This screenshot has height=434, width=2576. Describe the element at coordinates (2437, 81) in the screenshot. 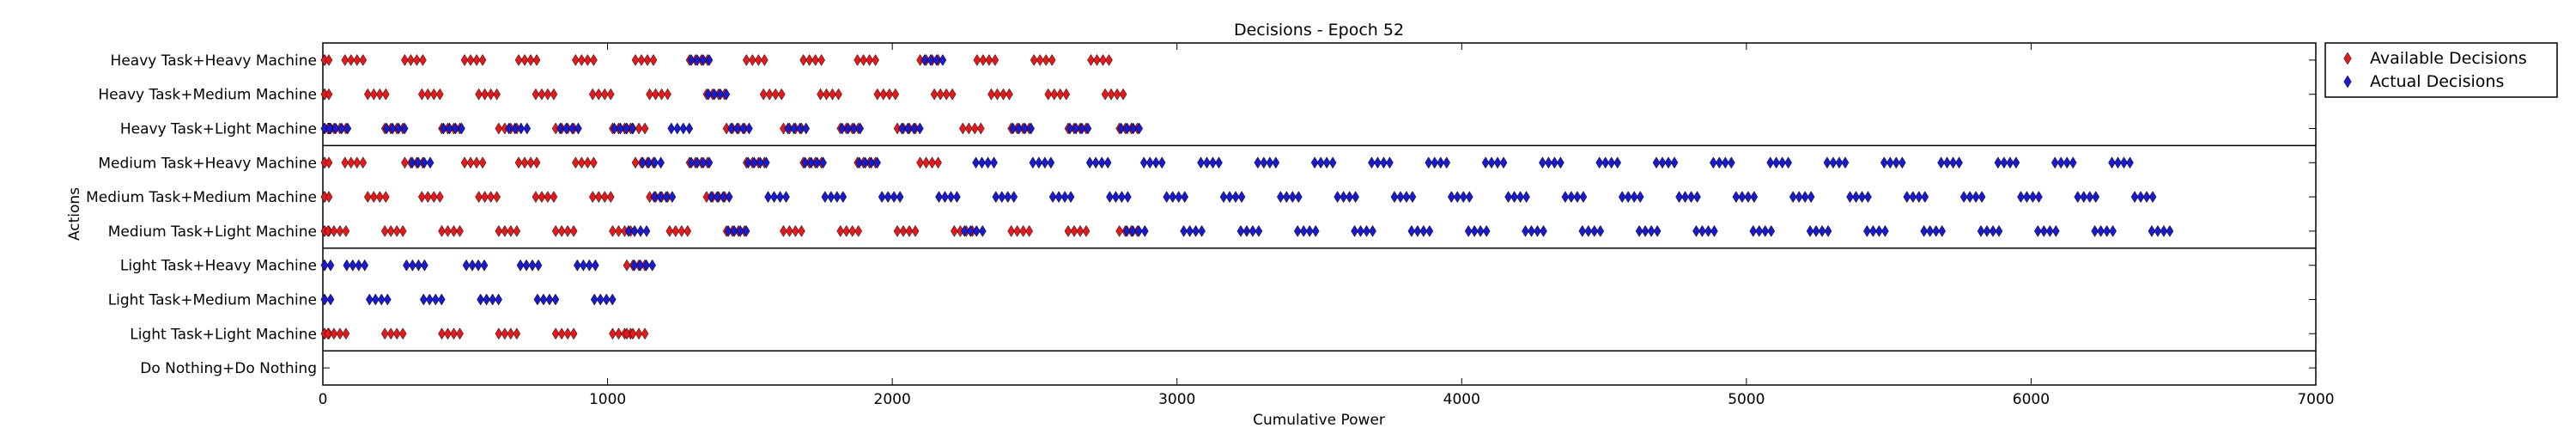

I see `legend-label: Actual Decisions` at that location.